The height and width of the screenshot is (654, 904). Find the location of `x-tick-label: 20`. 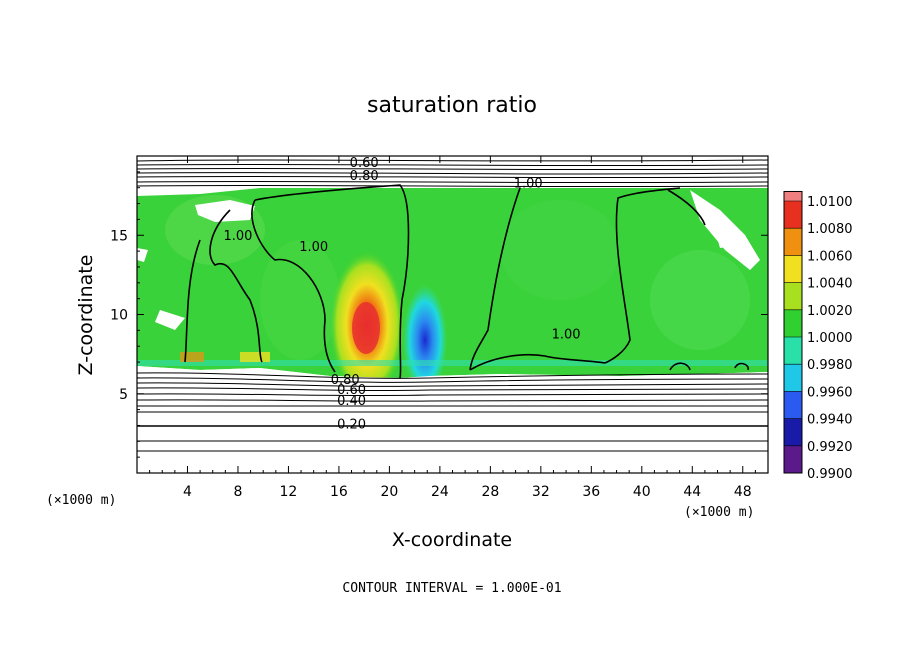

x-tick-label: 20 is located at coordinates (389, 492).